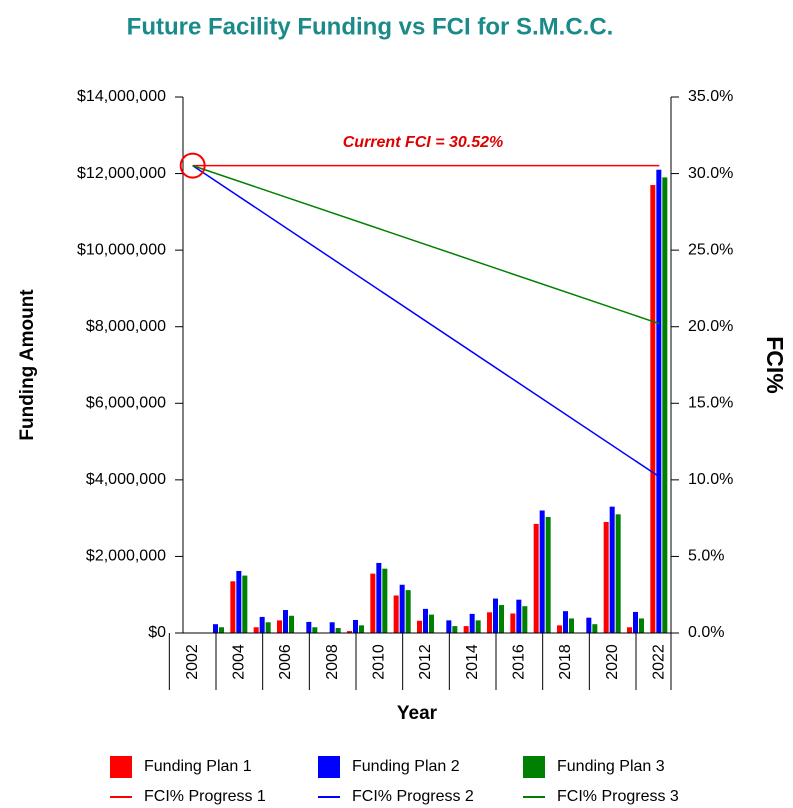 This screenshot has width=793, height=808. I want to click on y2-tick-label: 20.0%, so click(710, 326).